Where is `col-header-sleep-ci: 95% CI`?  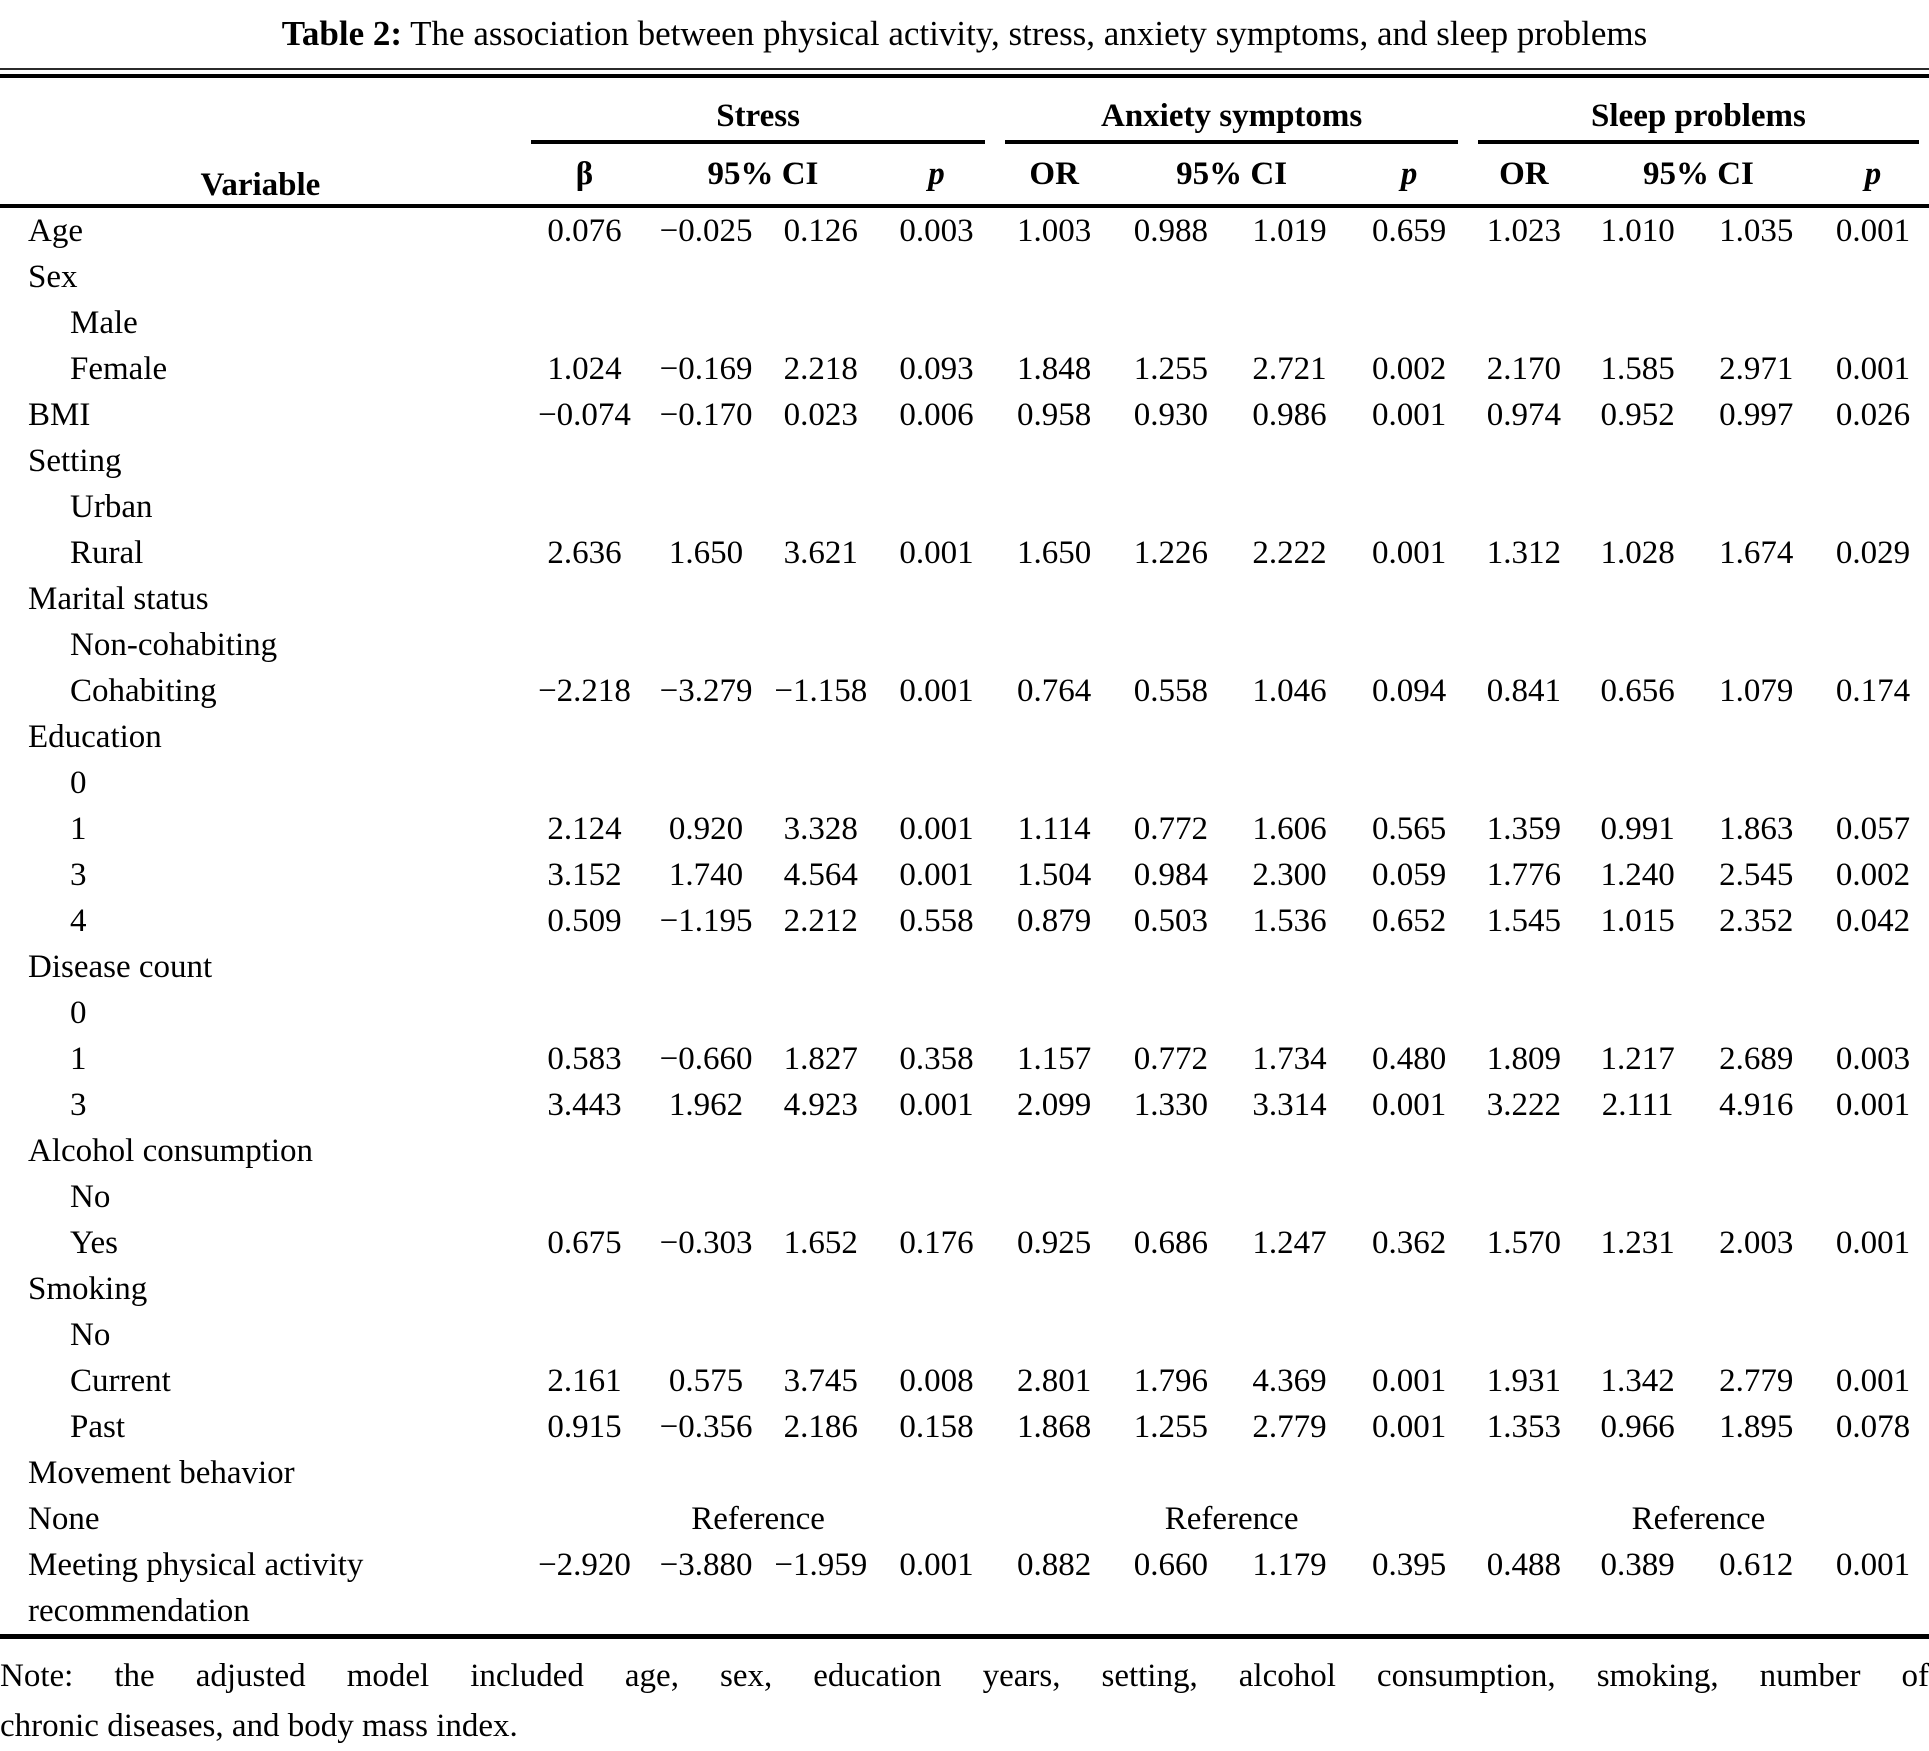 col-header-sleep-ci: 95% CI is located at coordinates (1698, 176).